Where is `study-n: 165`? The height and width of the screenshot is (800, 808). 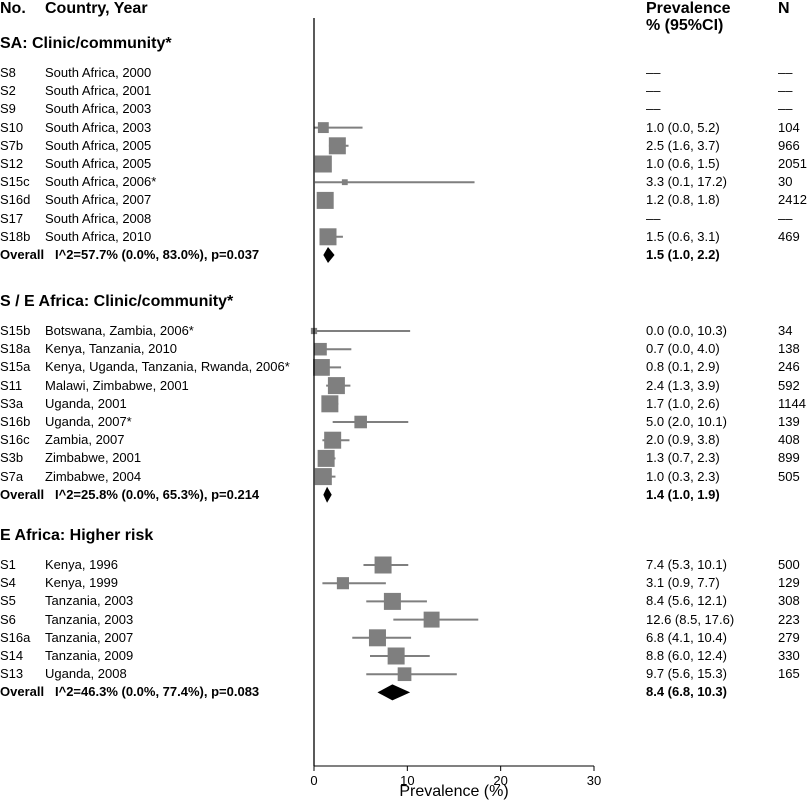 study-n: 165 is located at coordinates (789, 674).